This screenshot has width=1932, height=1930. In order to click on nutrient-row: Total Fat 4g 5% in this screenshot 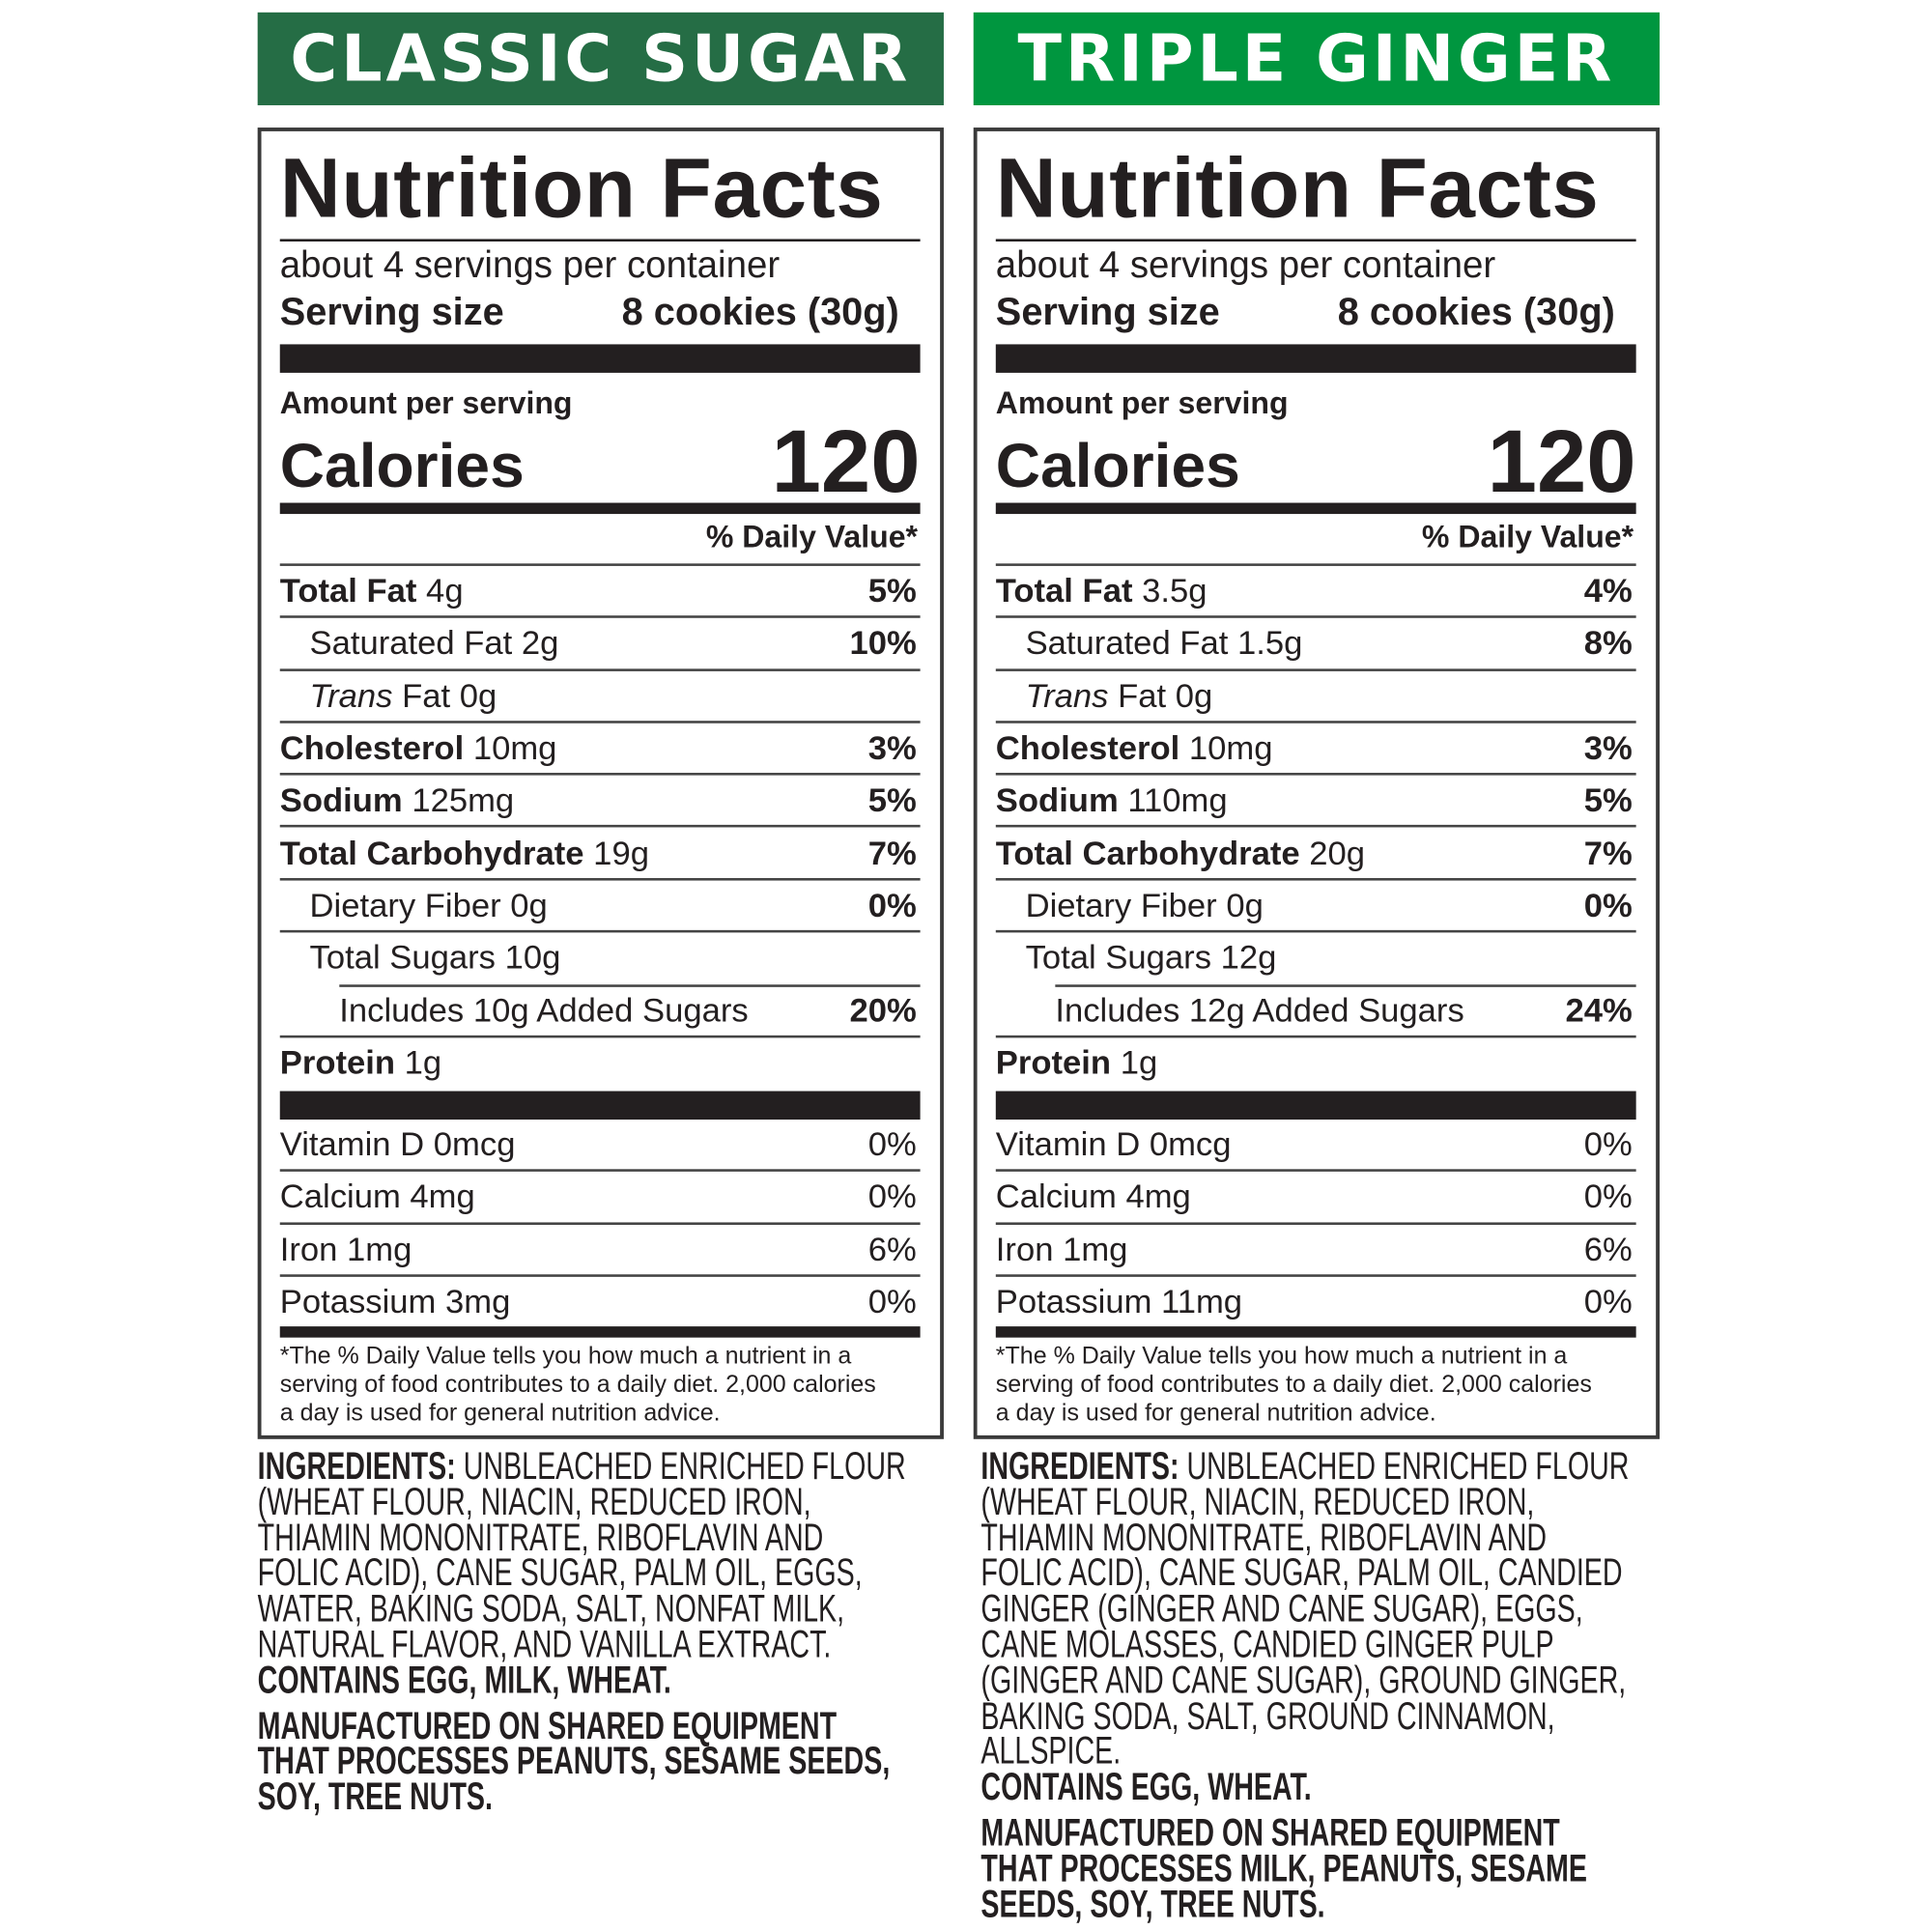, I will do `click(600, 589)`.